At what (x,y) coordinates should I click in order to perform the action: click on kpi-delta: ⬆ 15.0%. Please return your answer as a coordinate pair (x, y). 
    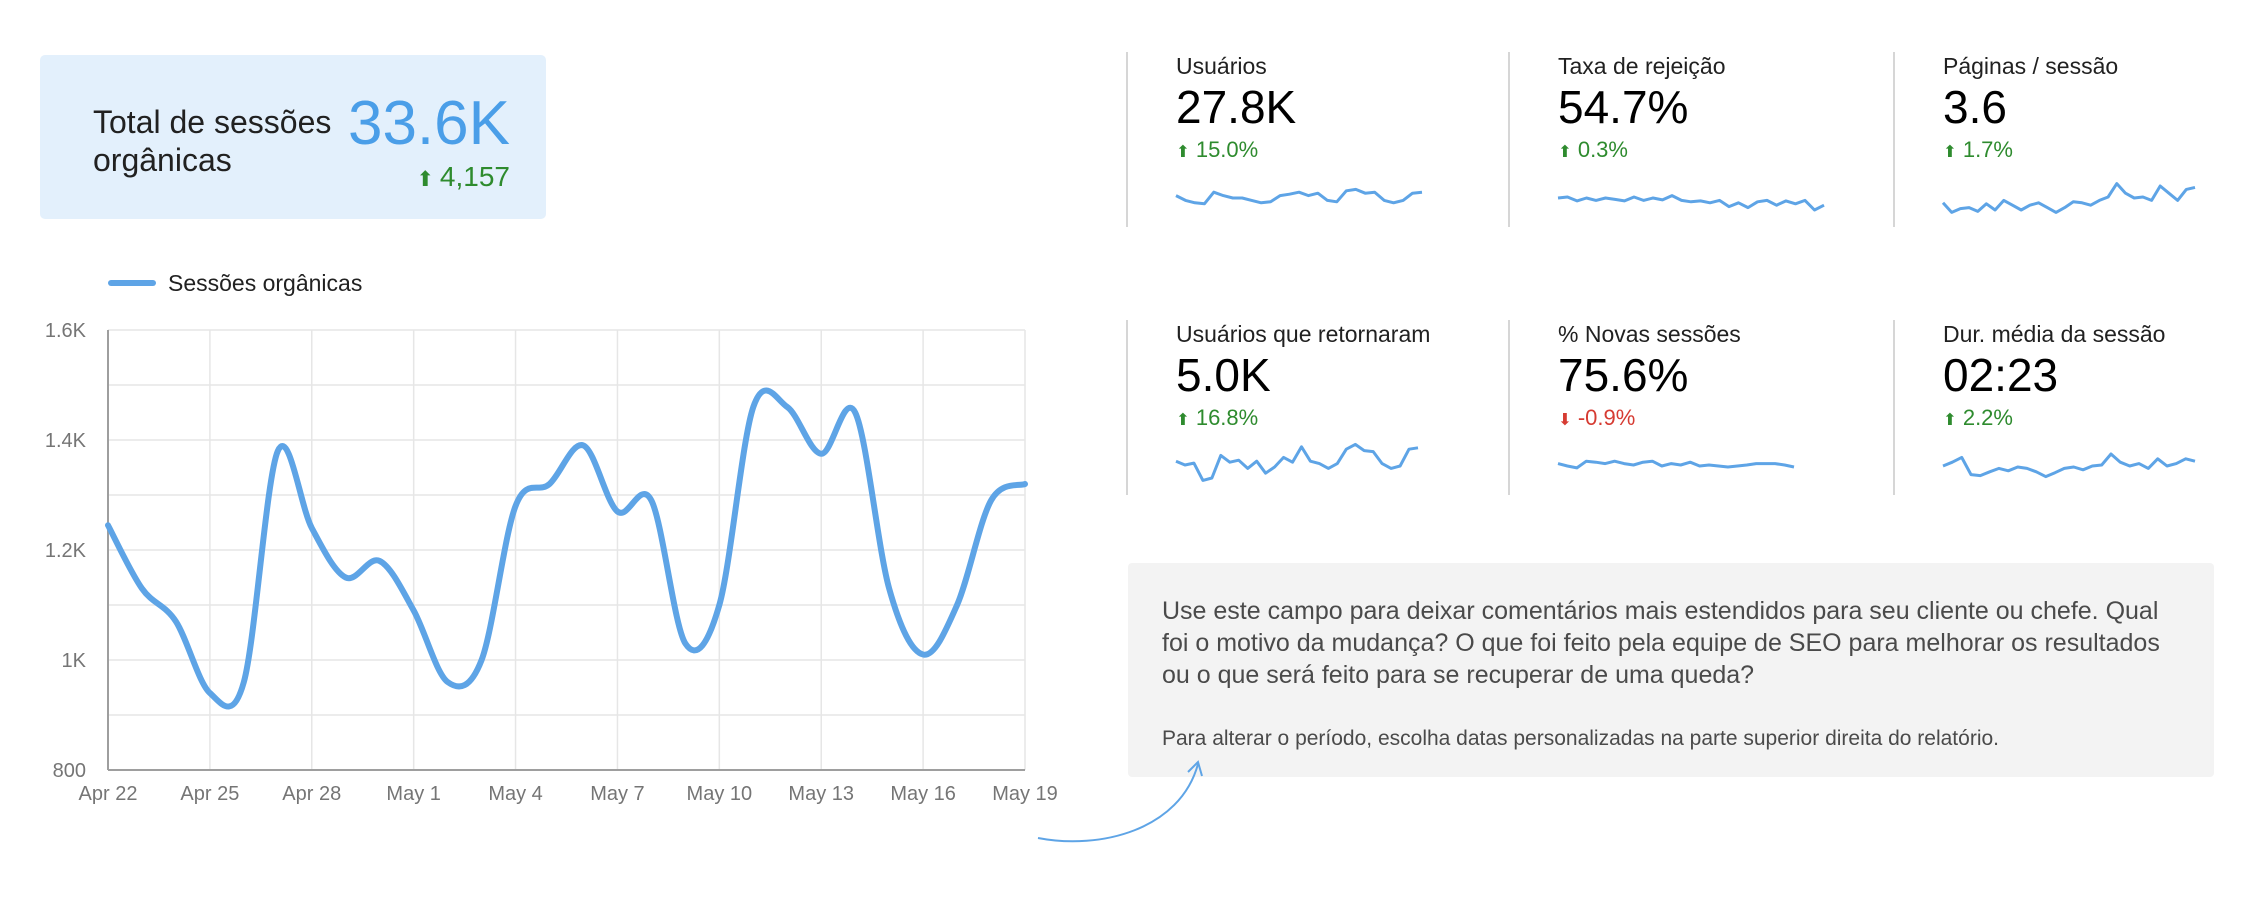
    Looking at the image, I should click on (1217, 151).